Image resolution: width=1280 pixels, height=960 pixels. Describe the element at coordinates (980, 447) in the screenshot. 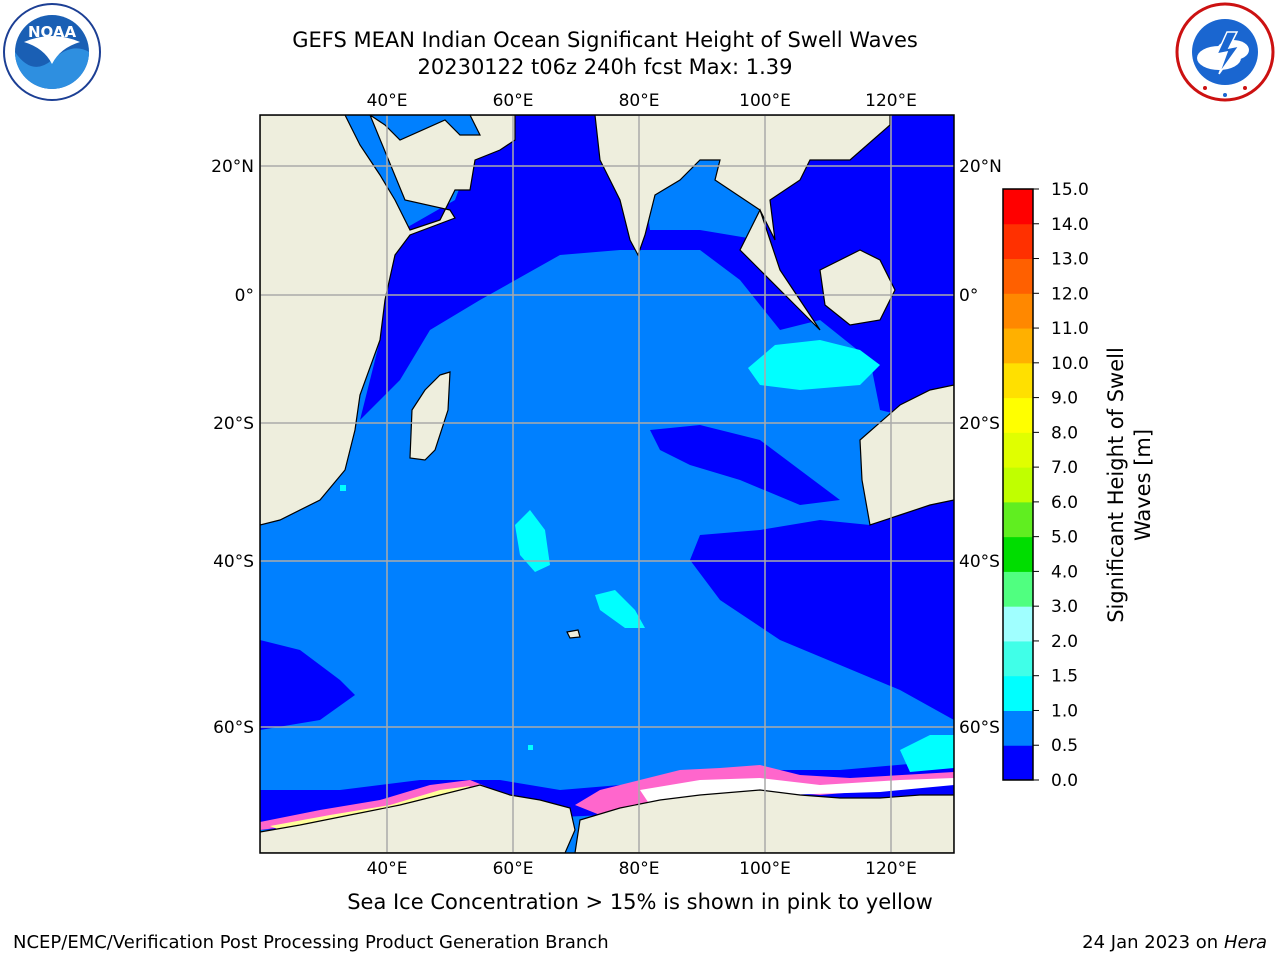

I see `lat-ticks-right: 20°N 0° 20°S 40°S 60°S` at that location.